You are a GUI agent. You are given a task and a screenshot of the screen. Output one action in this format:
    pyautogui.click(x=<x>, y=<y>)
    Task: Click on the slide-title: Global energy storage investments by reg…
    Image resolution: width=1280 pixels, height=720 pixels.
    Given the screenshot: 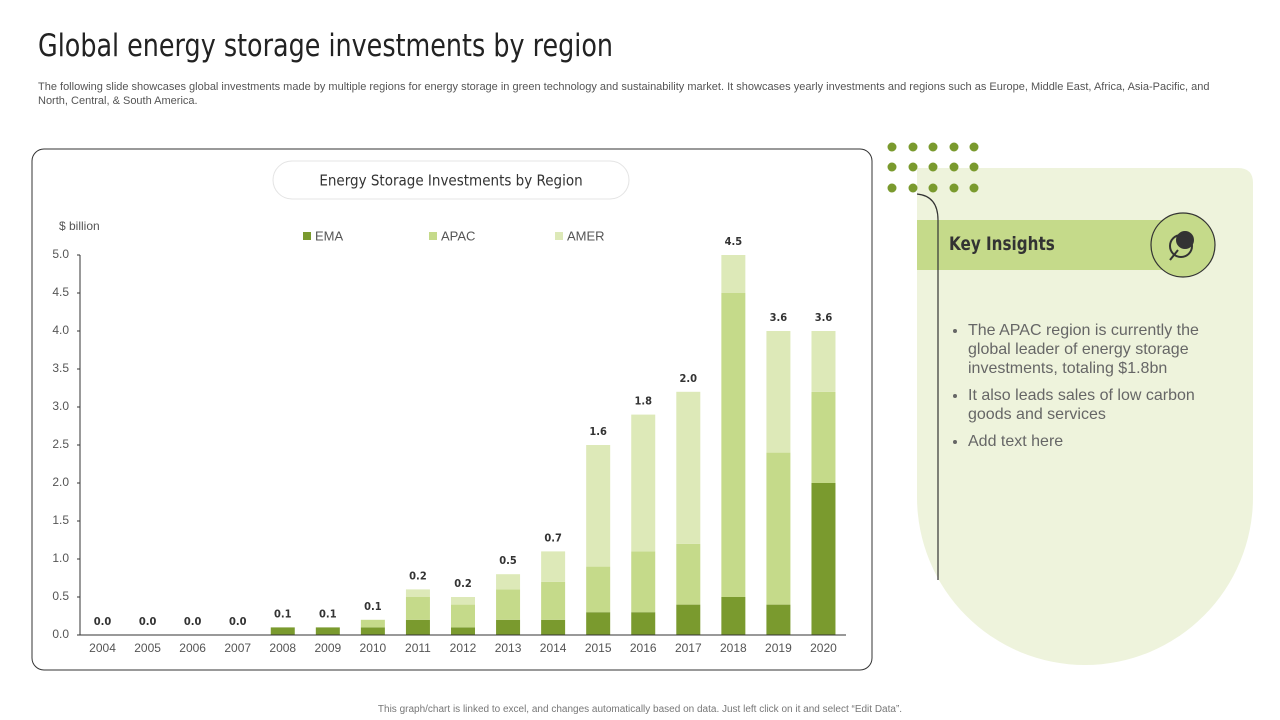 What is the action you would take?
    pyautogui.click(x=325, y=46)
    